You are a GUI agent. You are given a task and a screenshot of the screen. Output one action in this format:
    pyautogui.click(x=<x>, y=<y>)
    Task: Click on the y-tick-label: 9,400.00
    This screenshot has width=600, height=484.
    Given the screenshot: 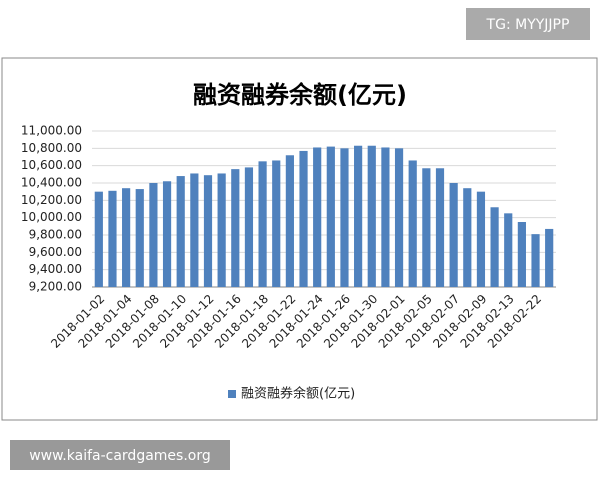 What is the action you would take?
    pyautogui.click(x=55, y=269)
    